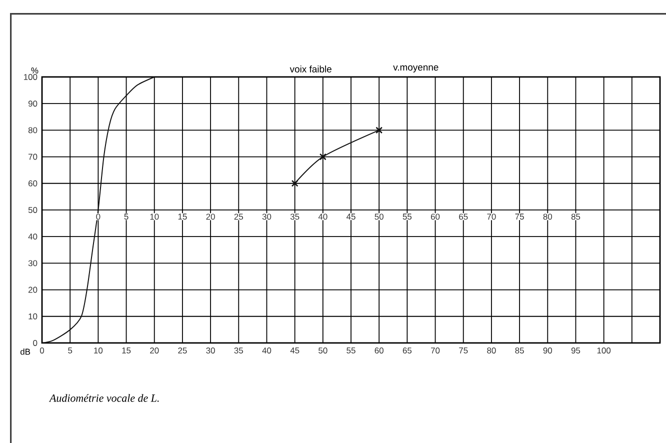  Describe the element at coordinates (351, 351) in the screenshot. I see `x-tick-label: 55` at that location.